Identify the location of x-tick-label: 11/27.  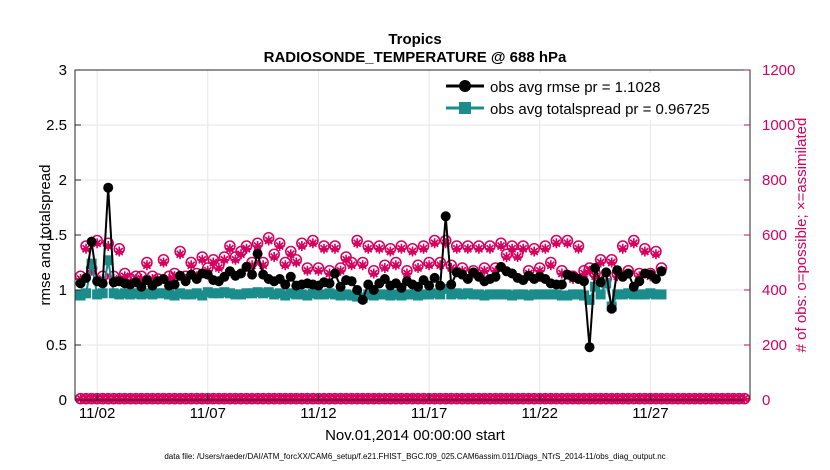
(650, 413).